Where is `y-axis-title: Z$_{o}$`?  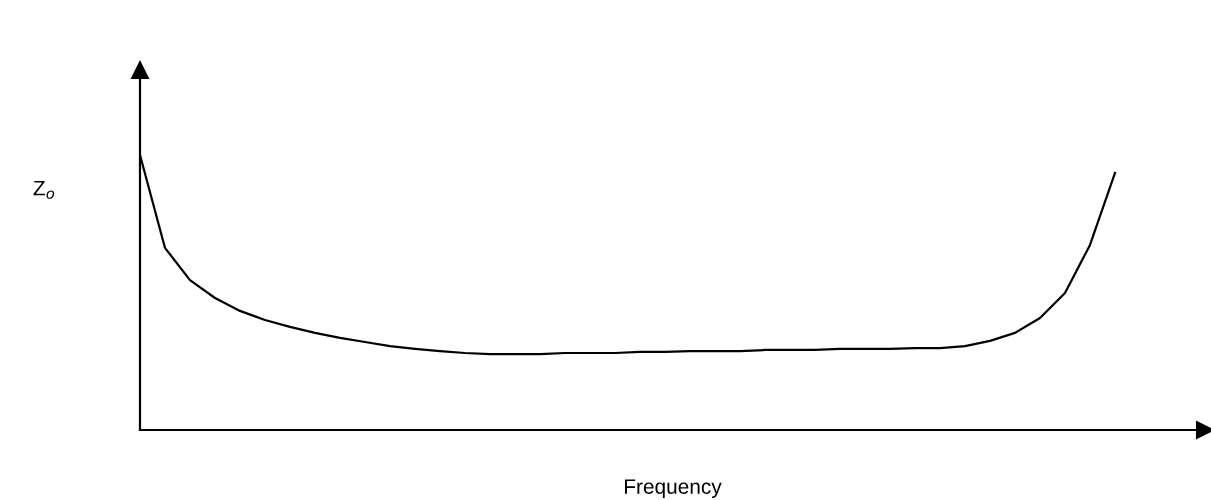 y-axis-title: Z$_{o}$ is located at coordinates (44, 189).